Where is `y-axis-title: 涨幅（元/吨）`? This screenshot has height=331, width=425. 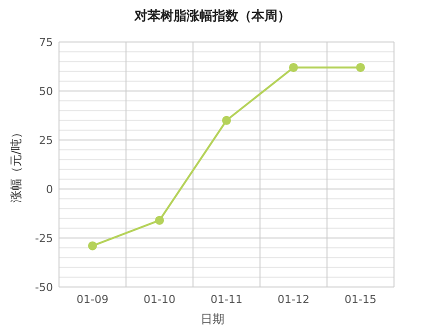 y-axis-title: 涨幅（元/吨） is located at coordinates (16, 164).